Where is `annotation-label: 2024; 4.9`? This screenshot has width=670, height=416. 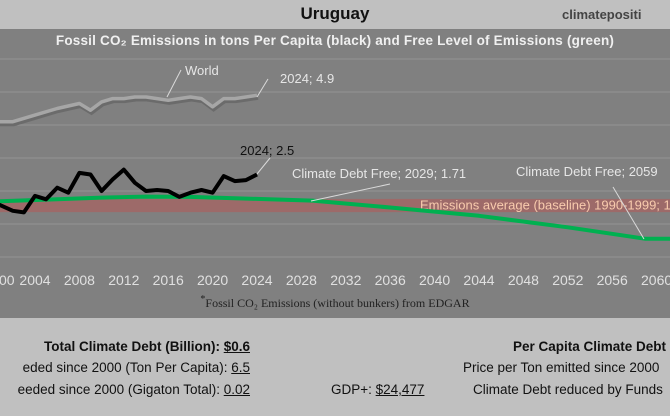 annotation-label: 2024; 4.9 is located at coordinates (307, 78).